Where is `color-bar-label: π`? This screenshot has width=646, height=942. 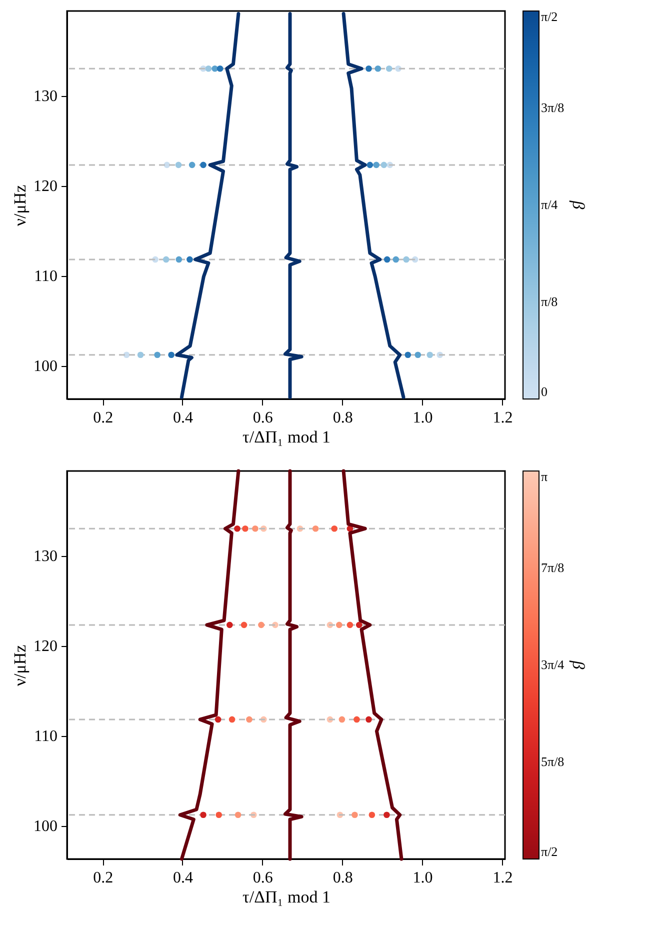 color-bar-label: π is located at coordinates (544, 476).